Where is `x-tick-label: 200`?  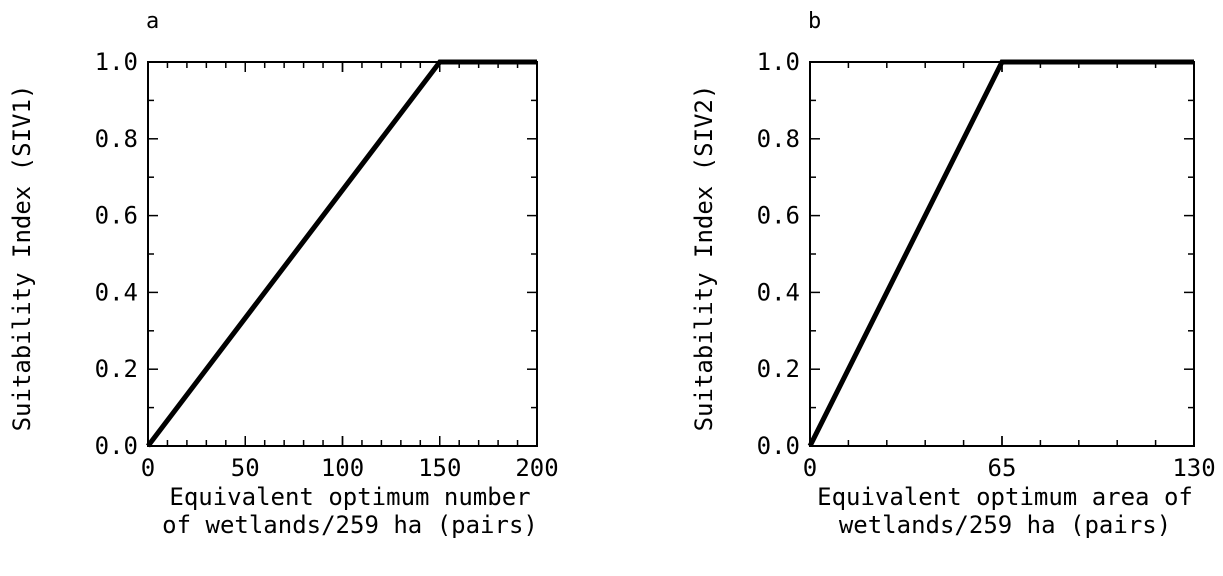
x-tick-label: 200 is located at coordinates (536, 468).